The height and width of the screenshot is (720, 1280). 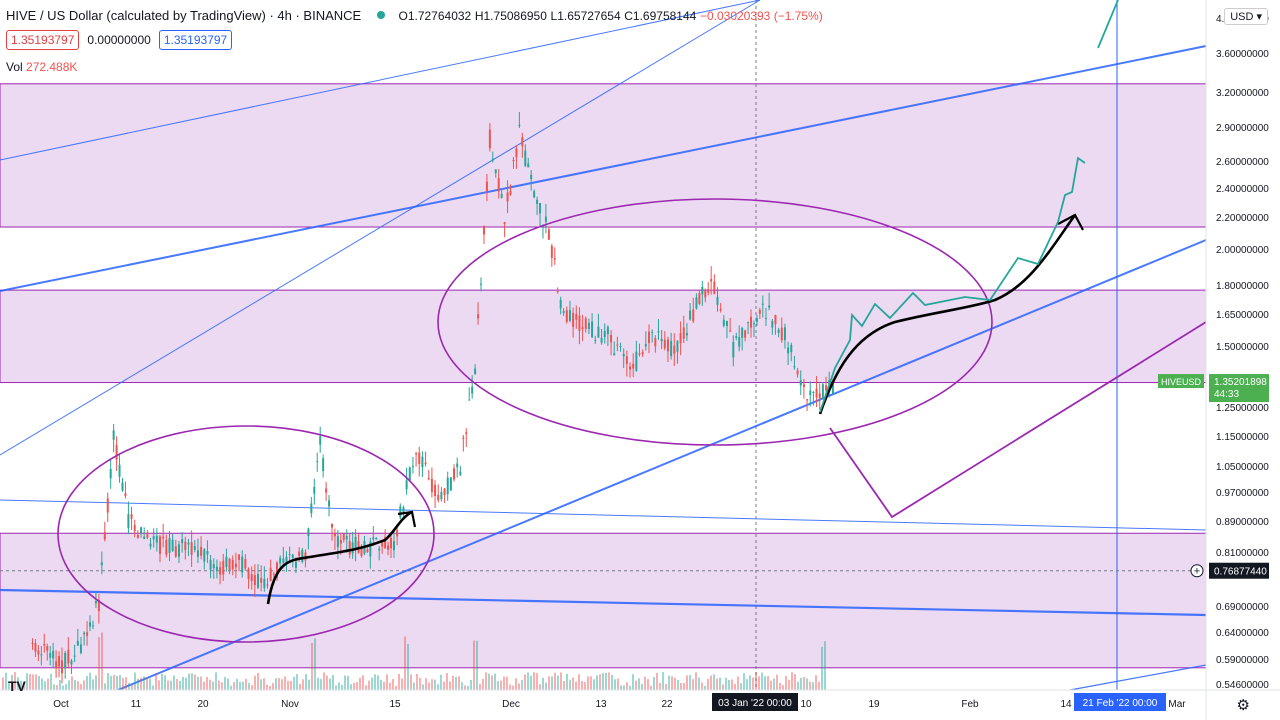 What do you see at coordinates (42, 40) in the screenshot?
I see `sell-price-button: 1.35193797` at bounding box center [42, 40].